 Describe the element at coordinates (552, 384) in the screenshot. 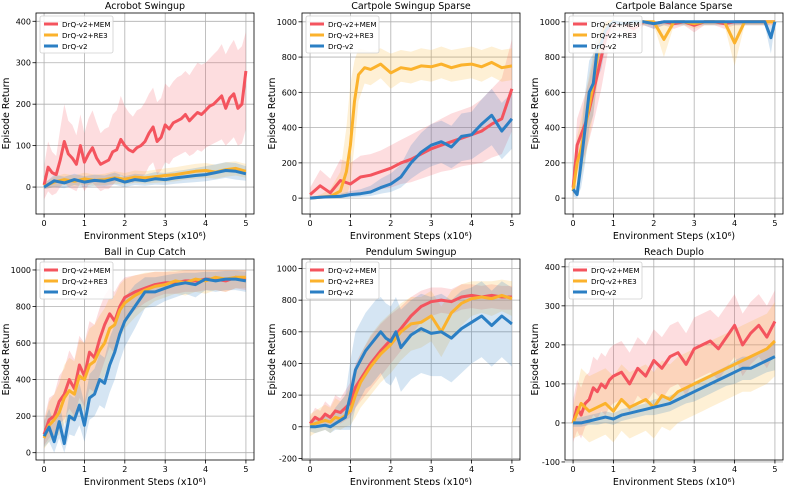

I see `y-tick-label: 100` at that location.